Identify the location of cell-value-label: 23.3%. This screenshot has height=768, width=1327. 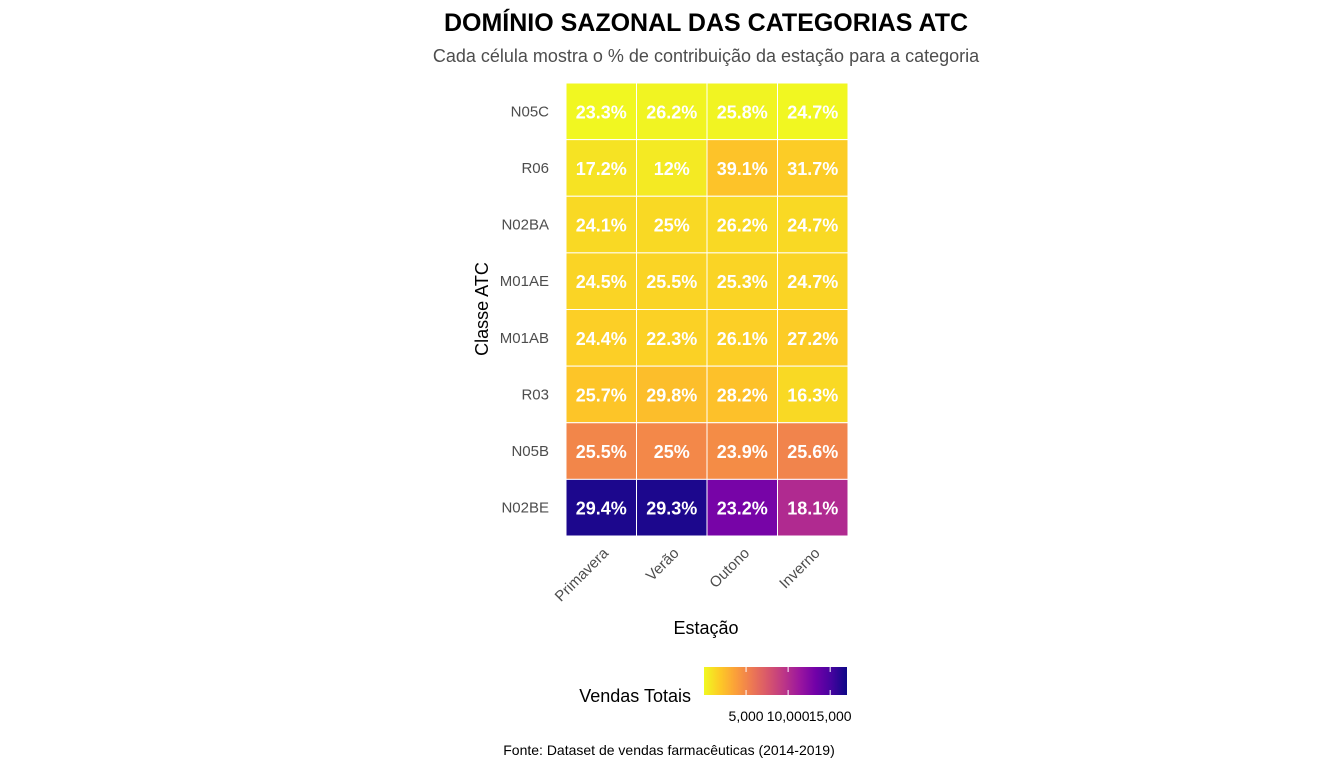
(601, 112).